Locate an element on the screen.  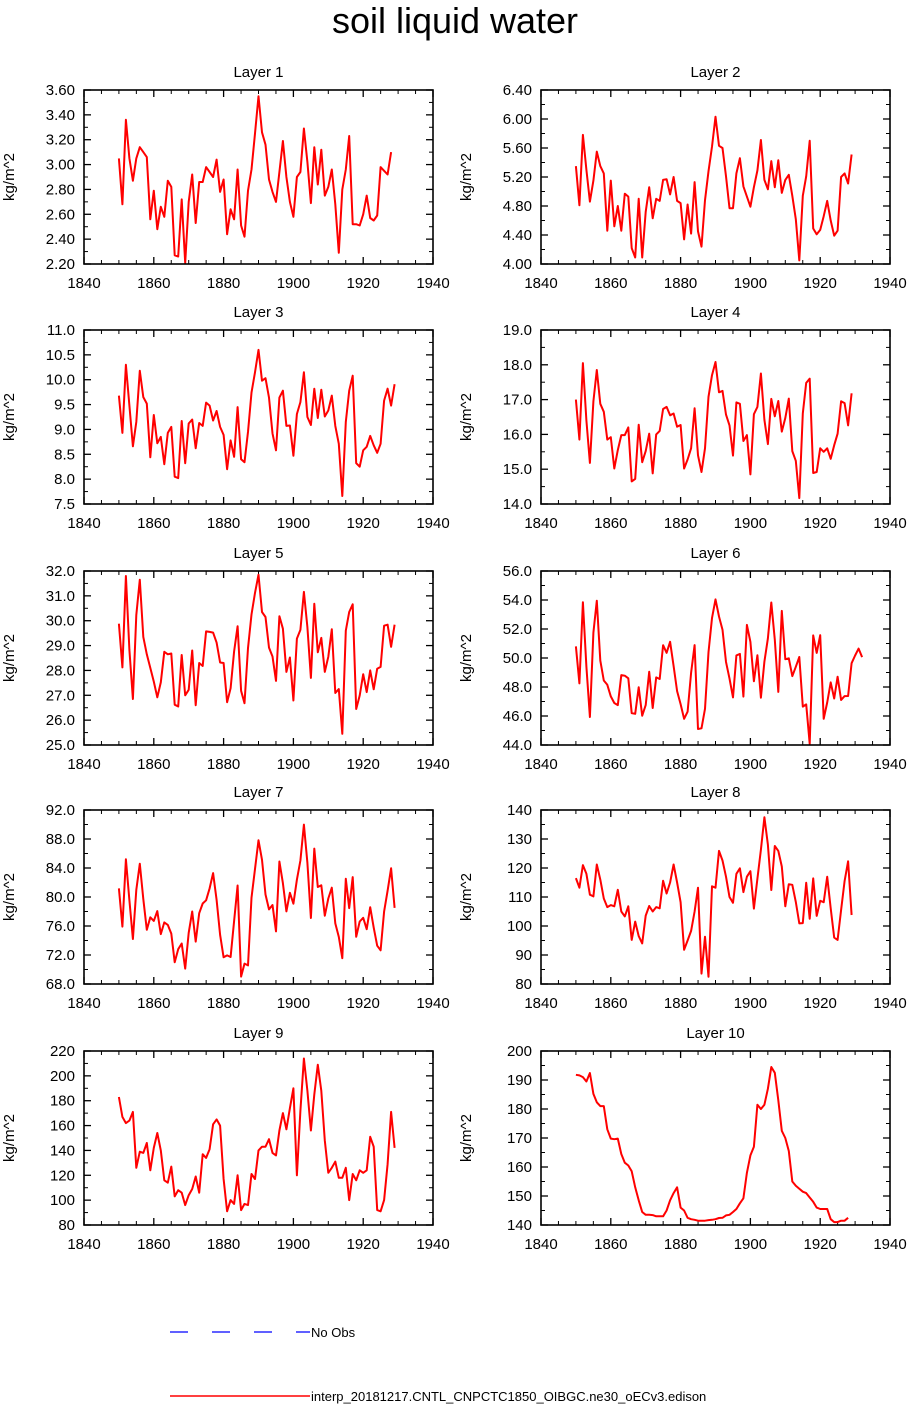
panel-10-ytick-label: 160 is located at coordinates (519, 1167).